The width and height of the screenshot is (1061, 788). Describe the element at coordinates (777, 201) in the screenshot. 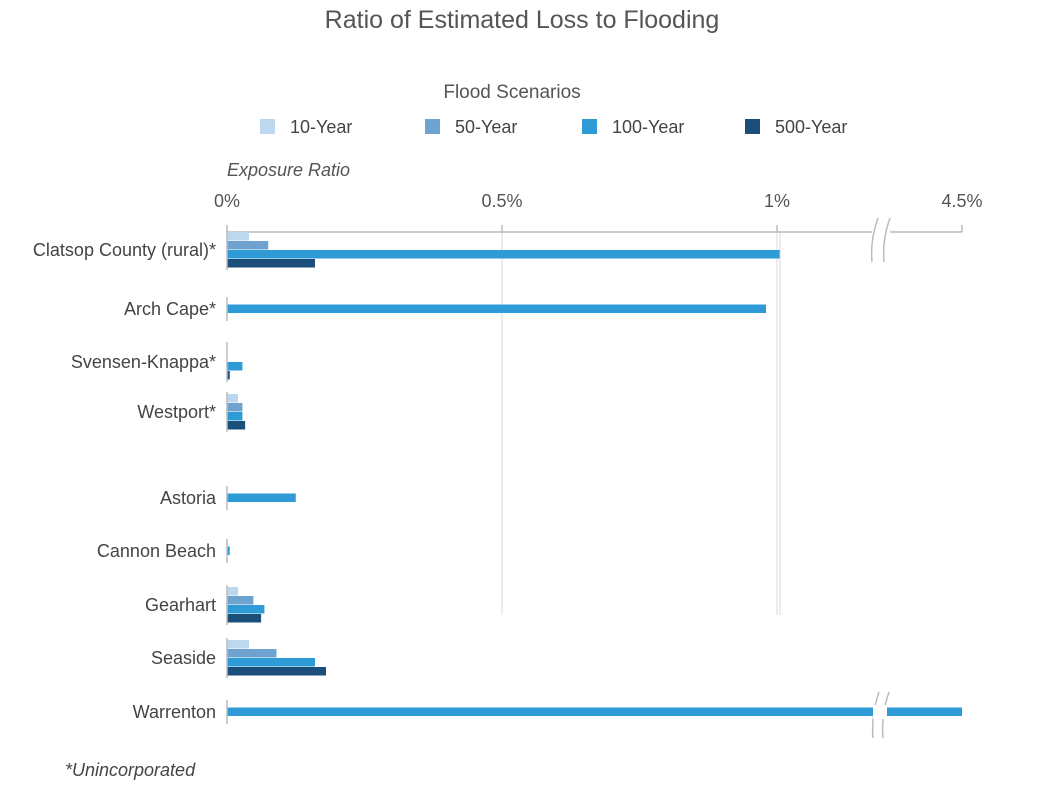

I see `tick-label: 1%` at that location.